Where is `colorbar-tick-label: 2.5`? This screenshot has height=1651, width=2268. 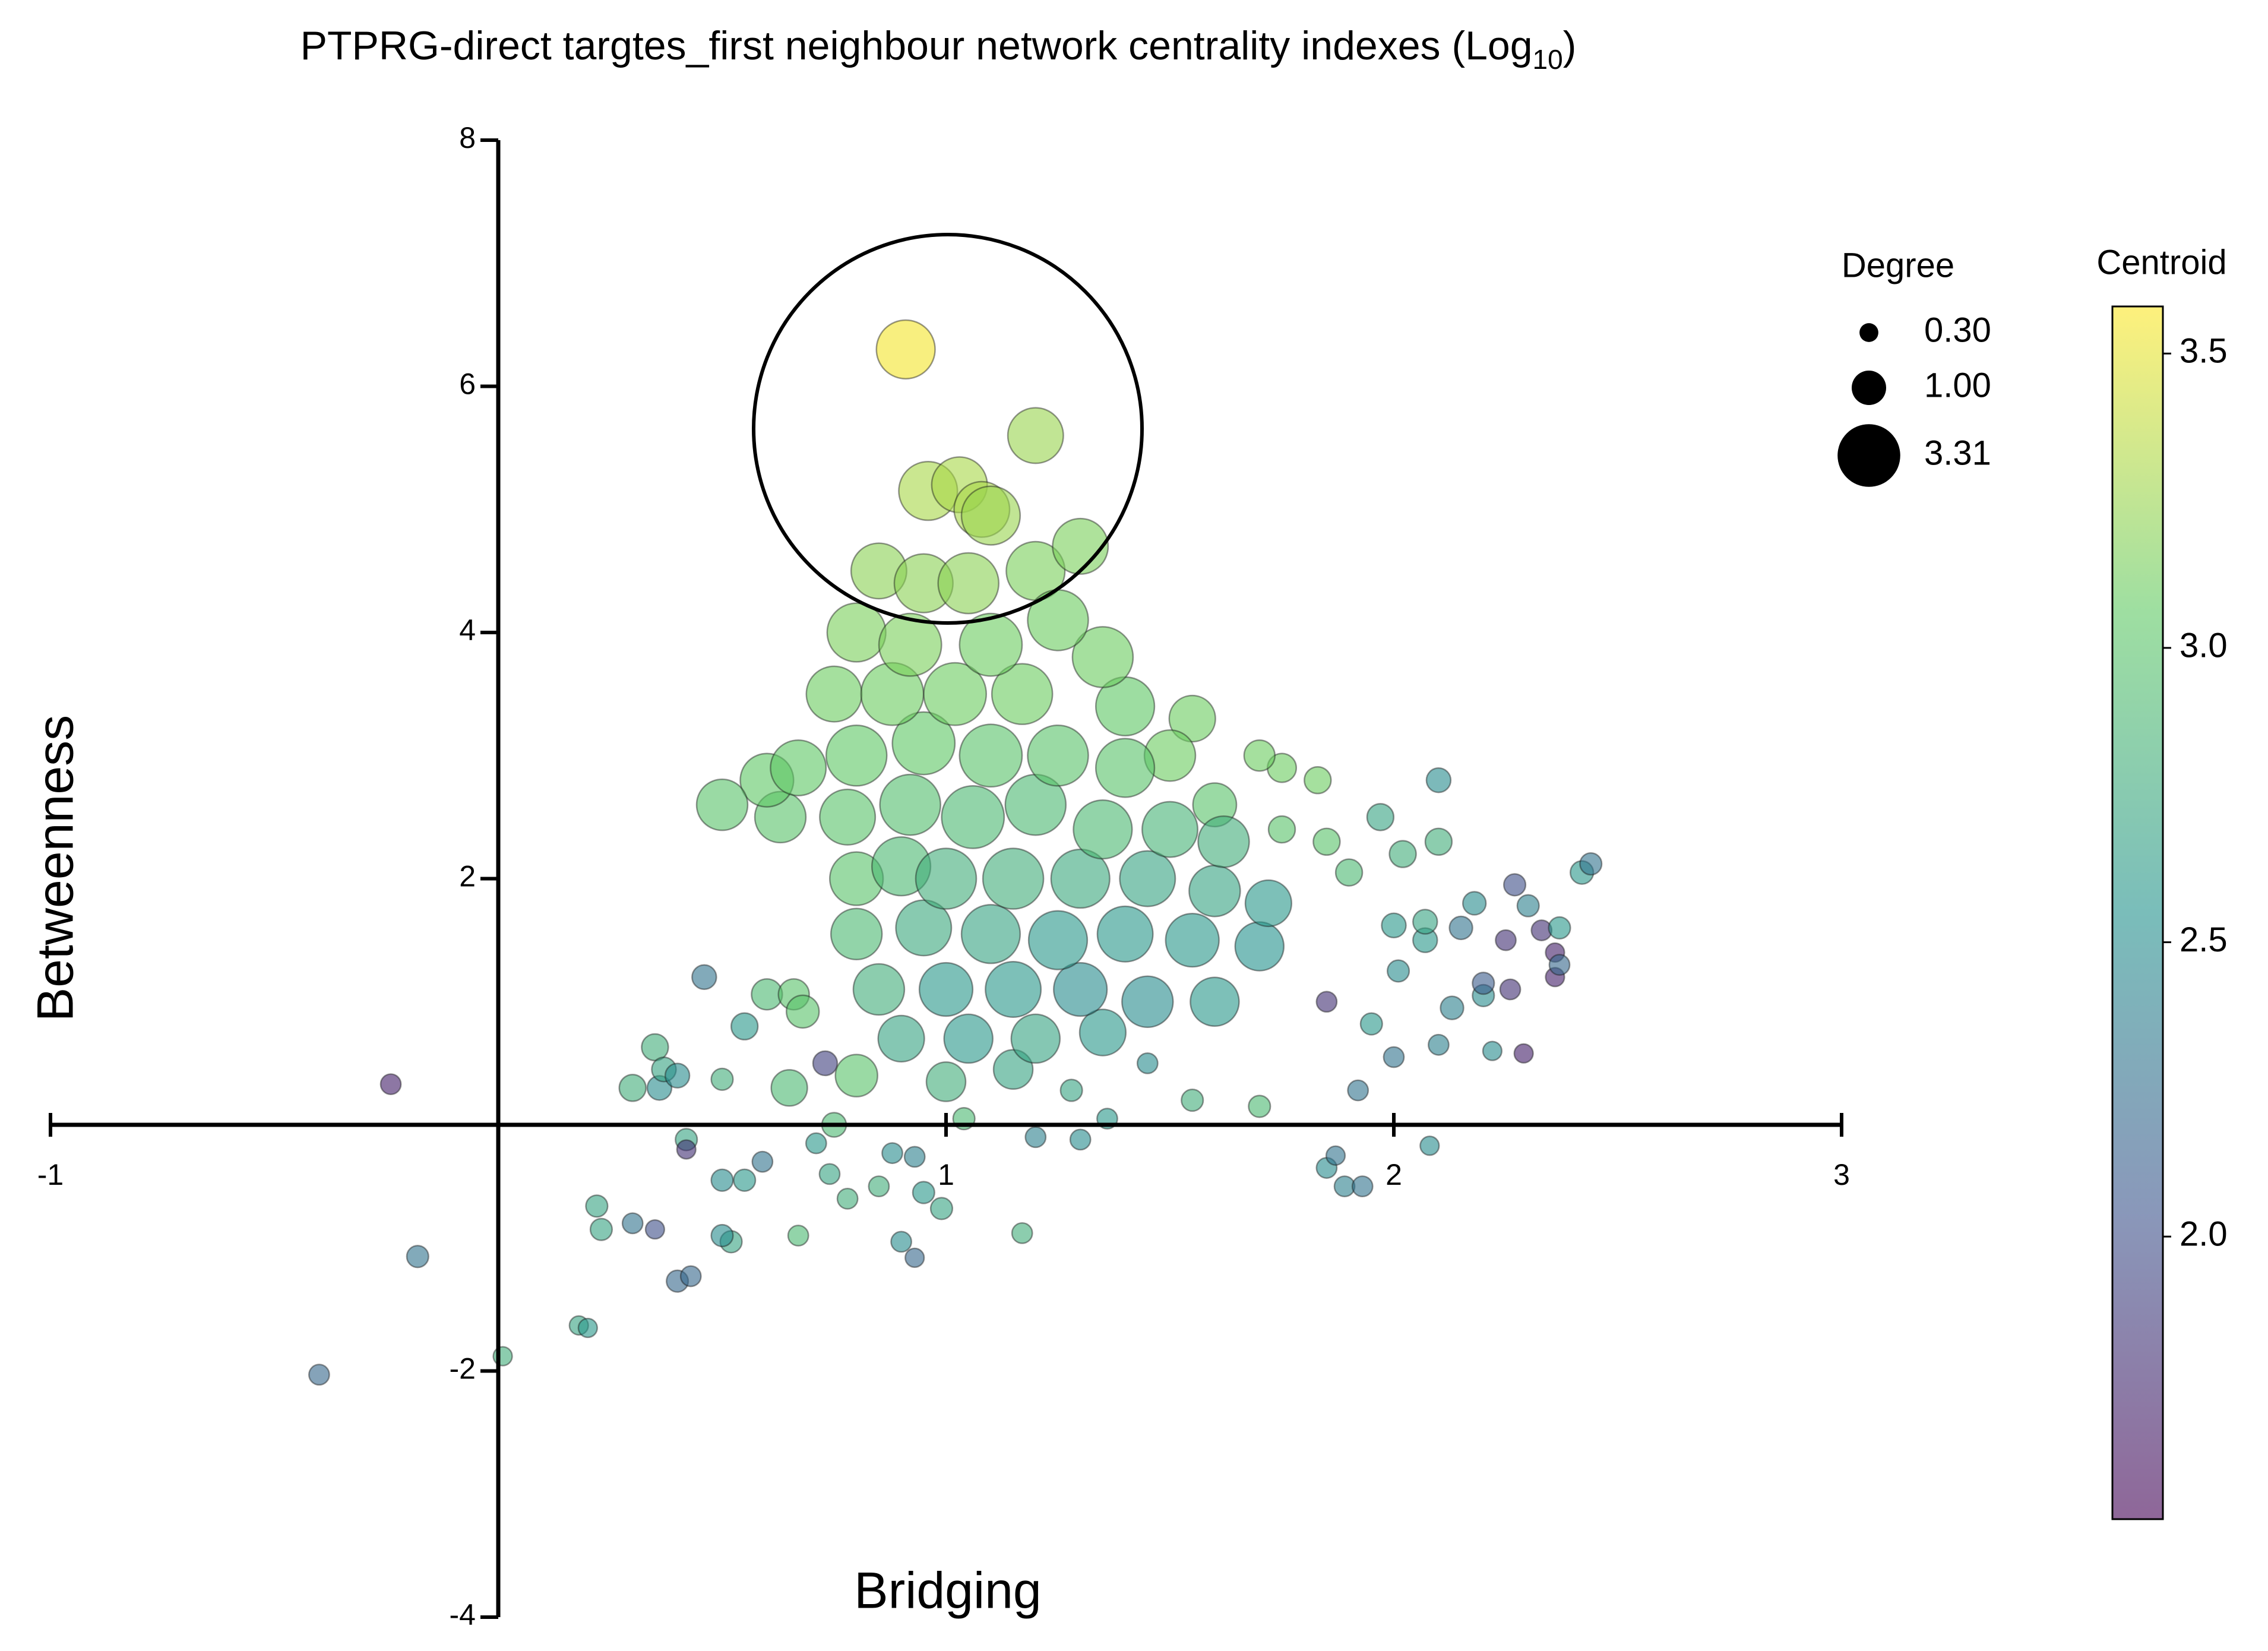 colorbar-tick-label: 2.5 is located at coordinates (2204, 940).